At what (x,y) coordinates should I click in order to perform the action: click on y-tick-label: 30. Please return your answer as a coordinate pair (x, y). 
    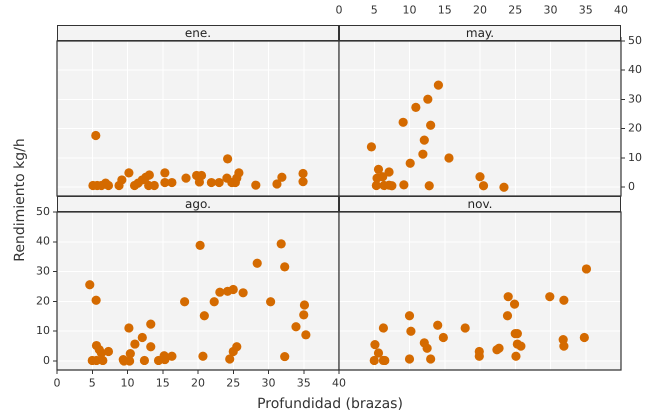
    Looking at the image, I should click on (43, 271).